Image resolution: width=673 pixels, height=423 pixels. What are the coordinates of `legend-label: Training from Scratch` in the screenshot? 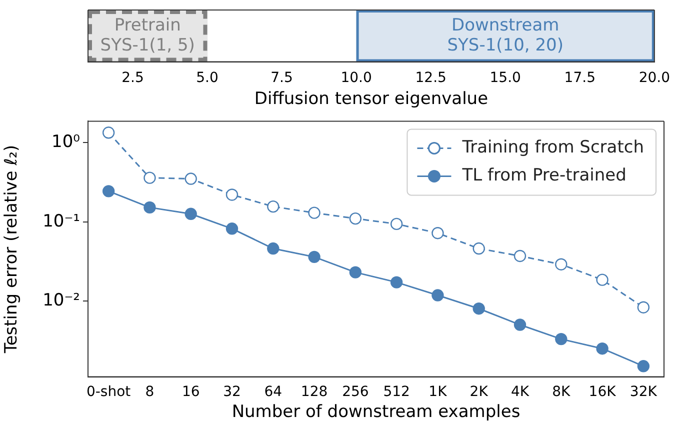 It's located at (552, 148).